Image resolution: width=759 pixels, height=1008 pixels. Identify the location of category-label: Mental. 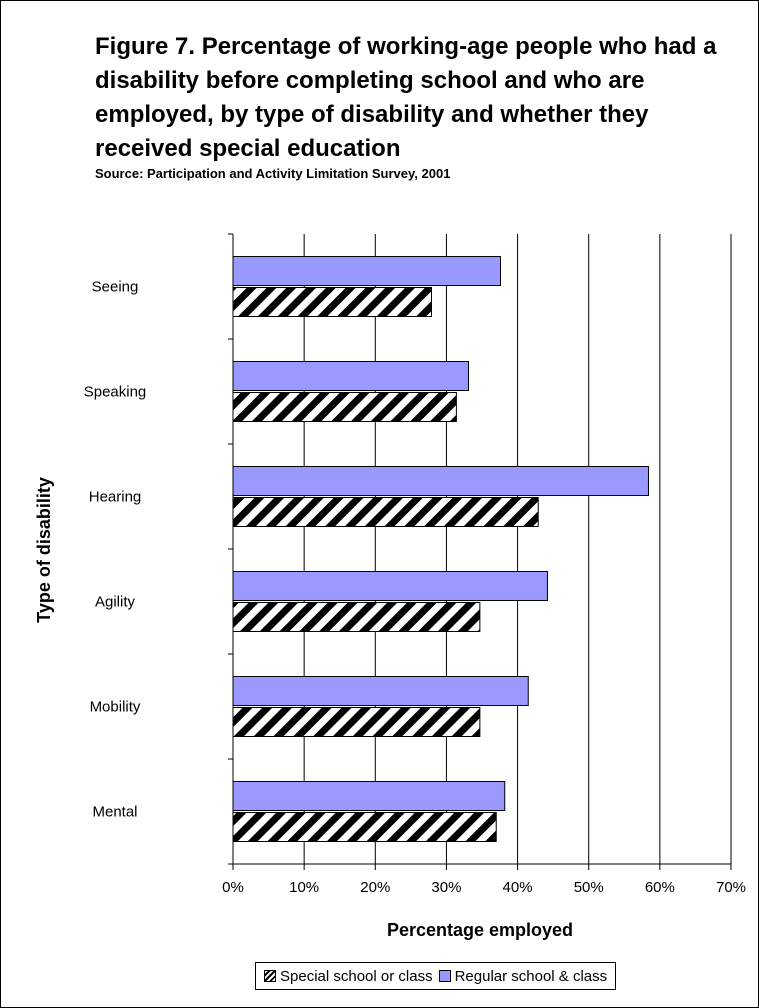
(114, 812).